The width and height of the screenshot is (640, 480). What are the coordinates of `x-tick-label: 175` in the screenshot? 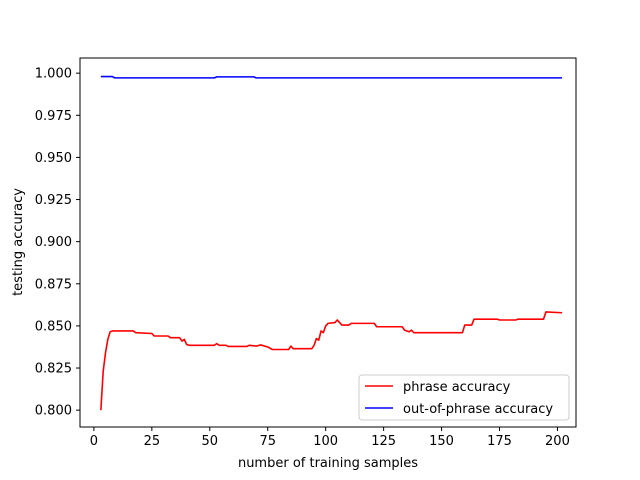 It's located at (499, 441).